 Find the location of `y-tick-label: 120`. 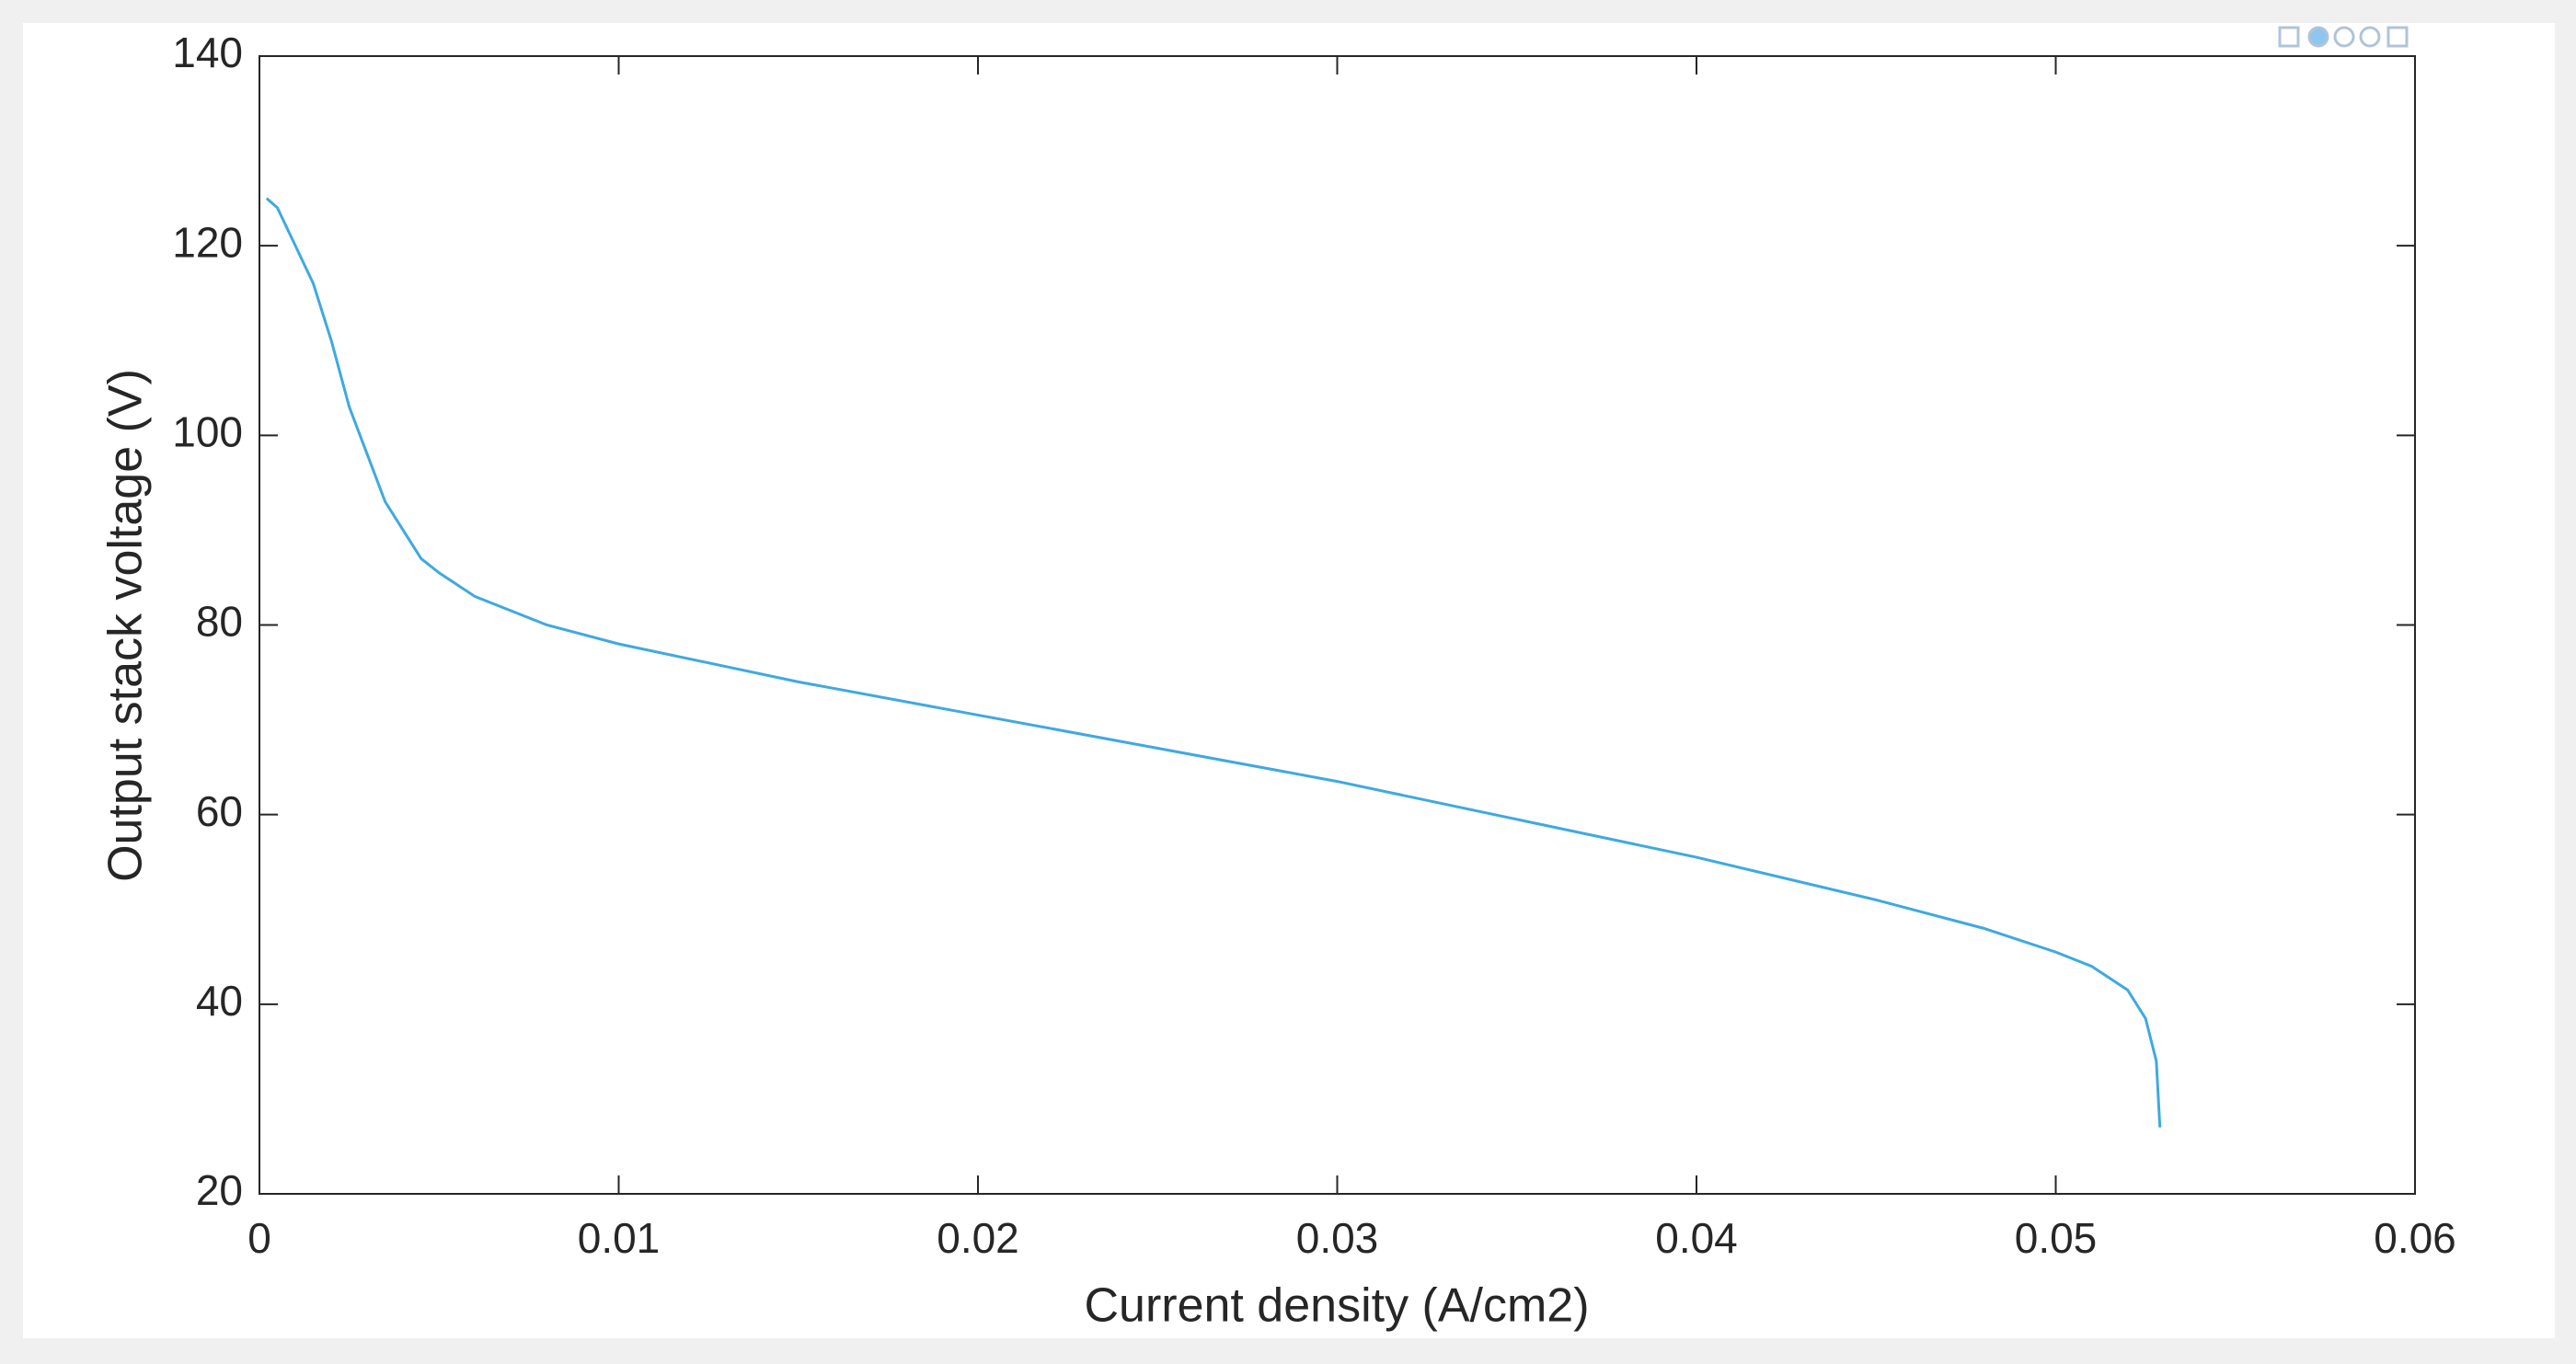

y-tick-label: 120 is located at coordinates (207, 242).